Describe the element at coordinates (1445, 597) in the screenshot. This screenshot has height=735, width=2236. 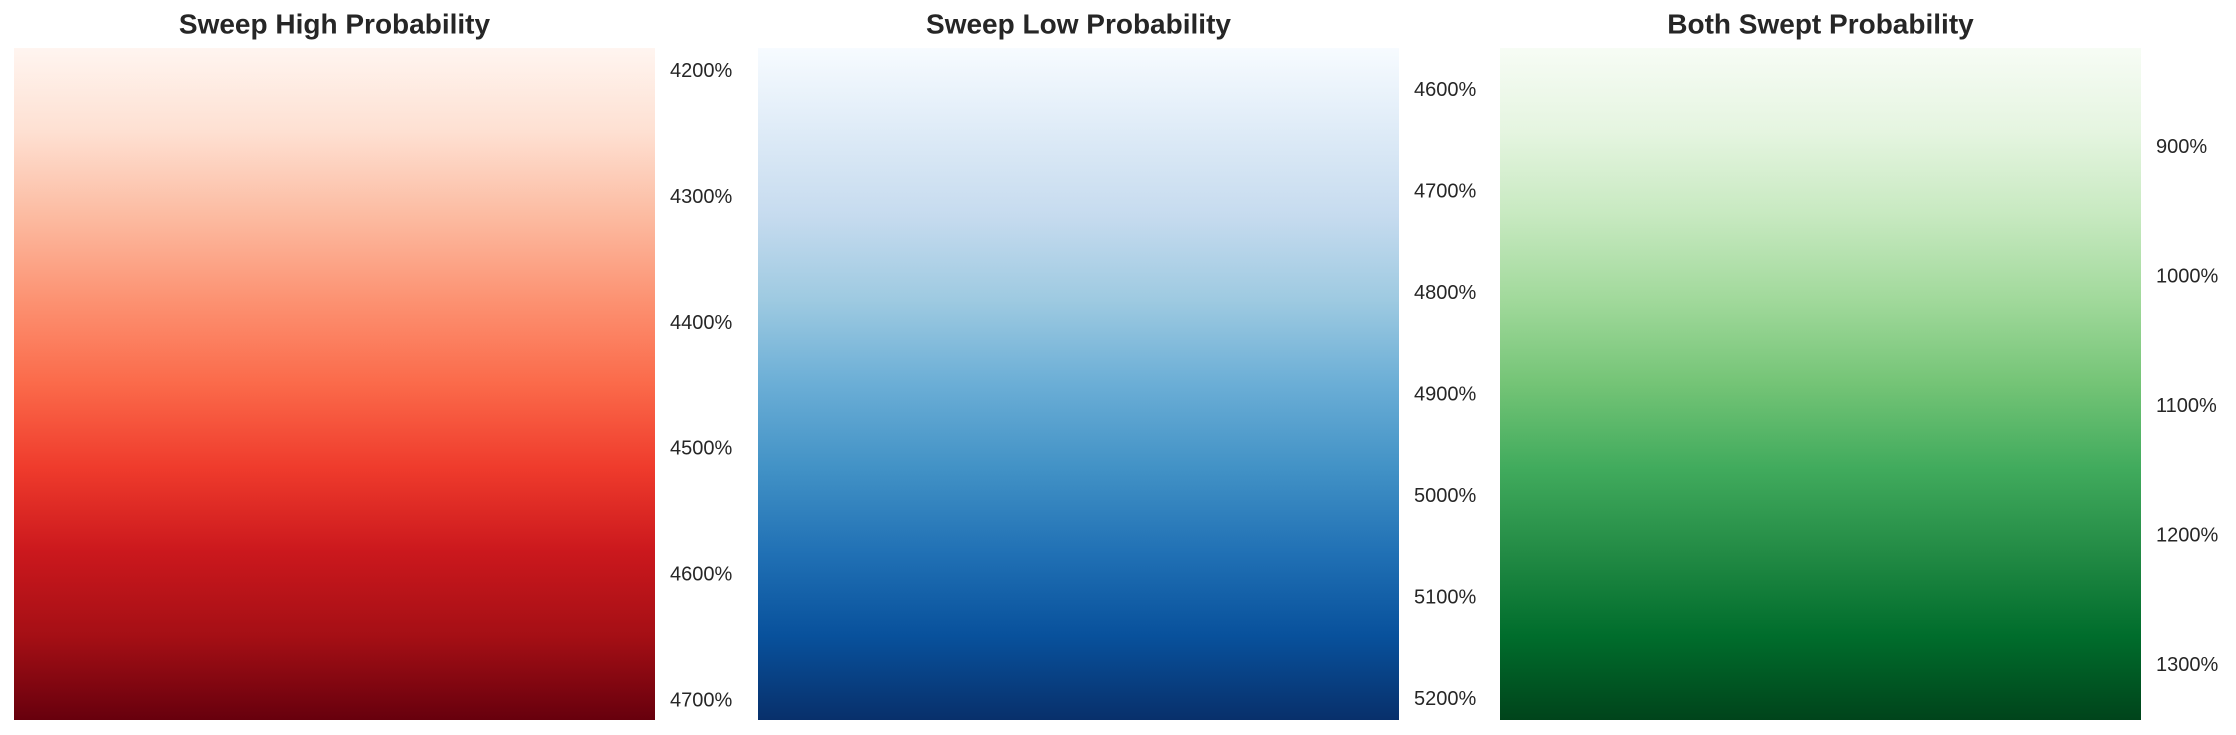
I see `y-tick-label: 5100%` at that location.